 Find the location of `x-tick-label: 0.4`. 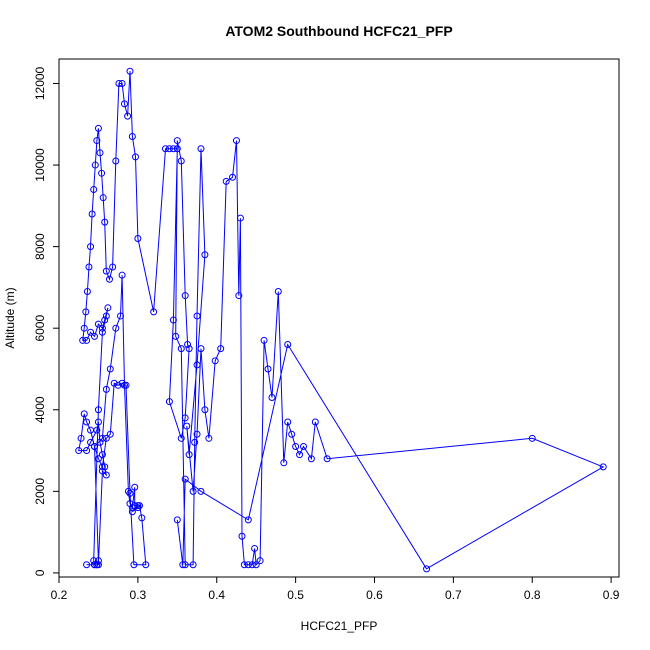

x-tick-label: 0.4 is located at coordinates (216, 595).